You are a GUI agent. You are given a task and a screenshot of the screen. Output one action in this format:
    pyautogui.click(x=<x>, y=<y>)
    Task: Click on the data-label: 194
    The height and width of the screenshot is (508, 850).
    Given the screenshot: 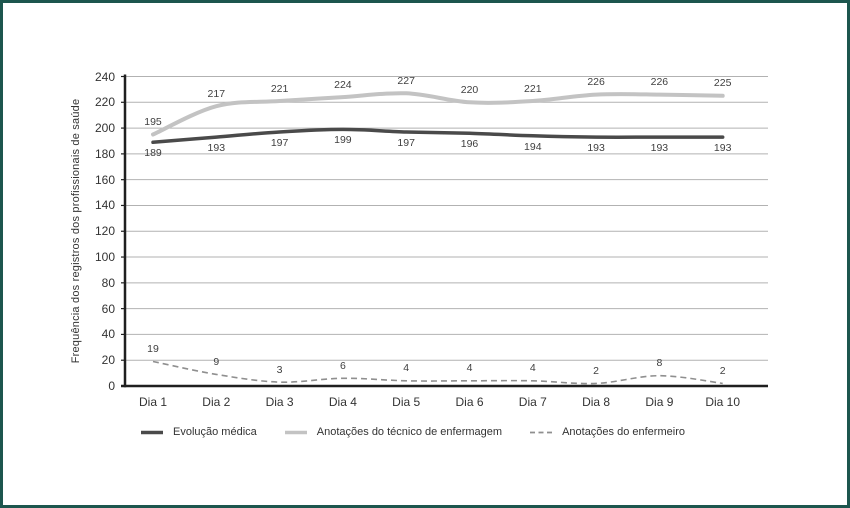 What is the action you would take?
    pyautogui.click(x=533, y=146)
    